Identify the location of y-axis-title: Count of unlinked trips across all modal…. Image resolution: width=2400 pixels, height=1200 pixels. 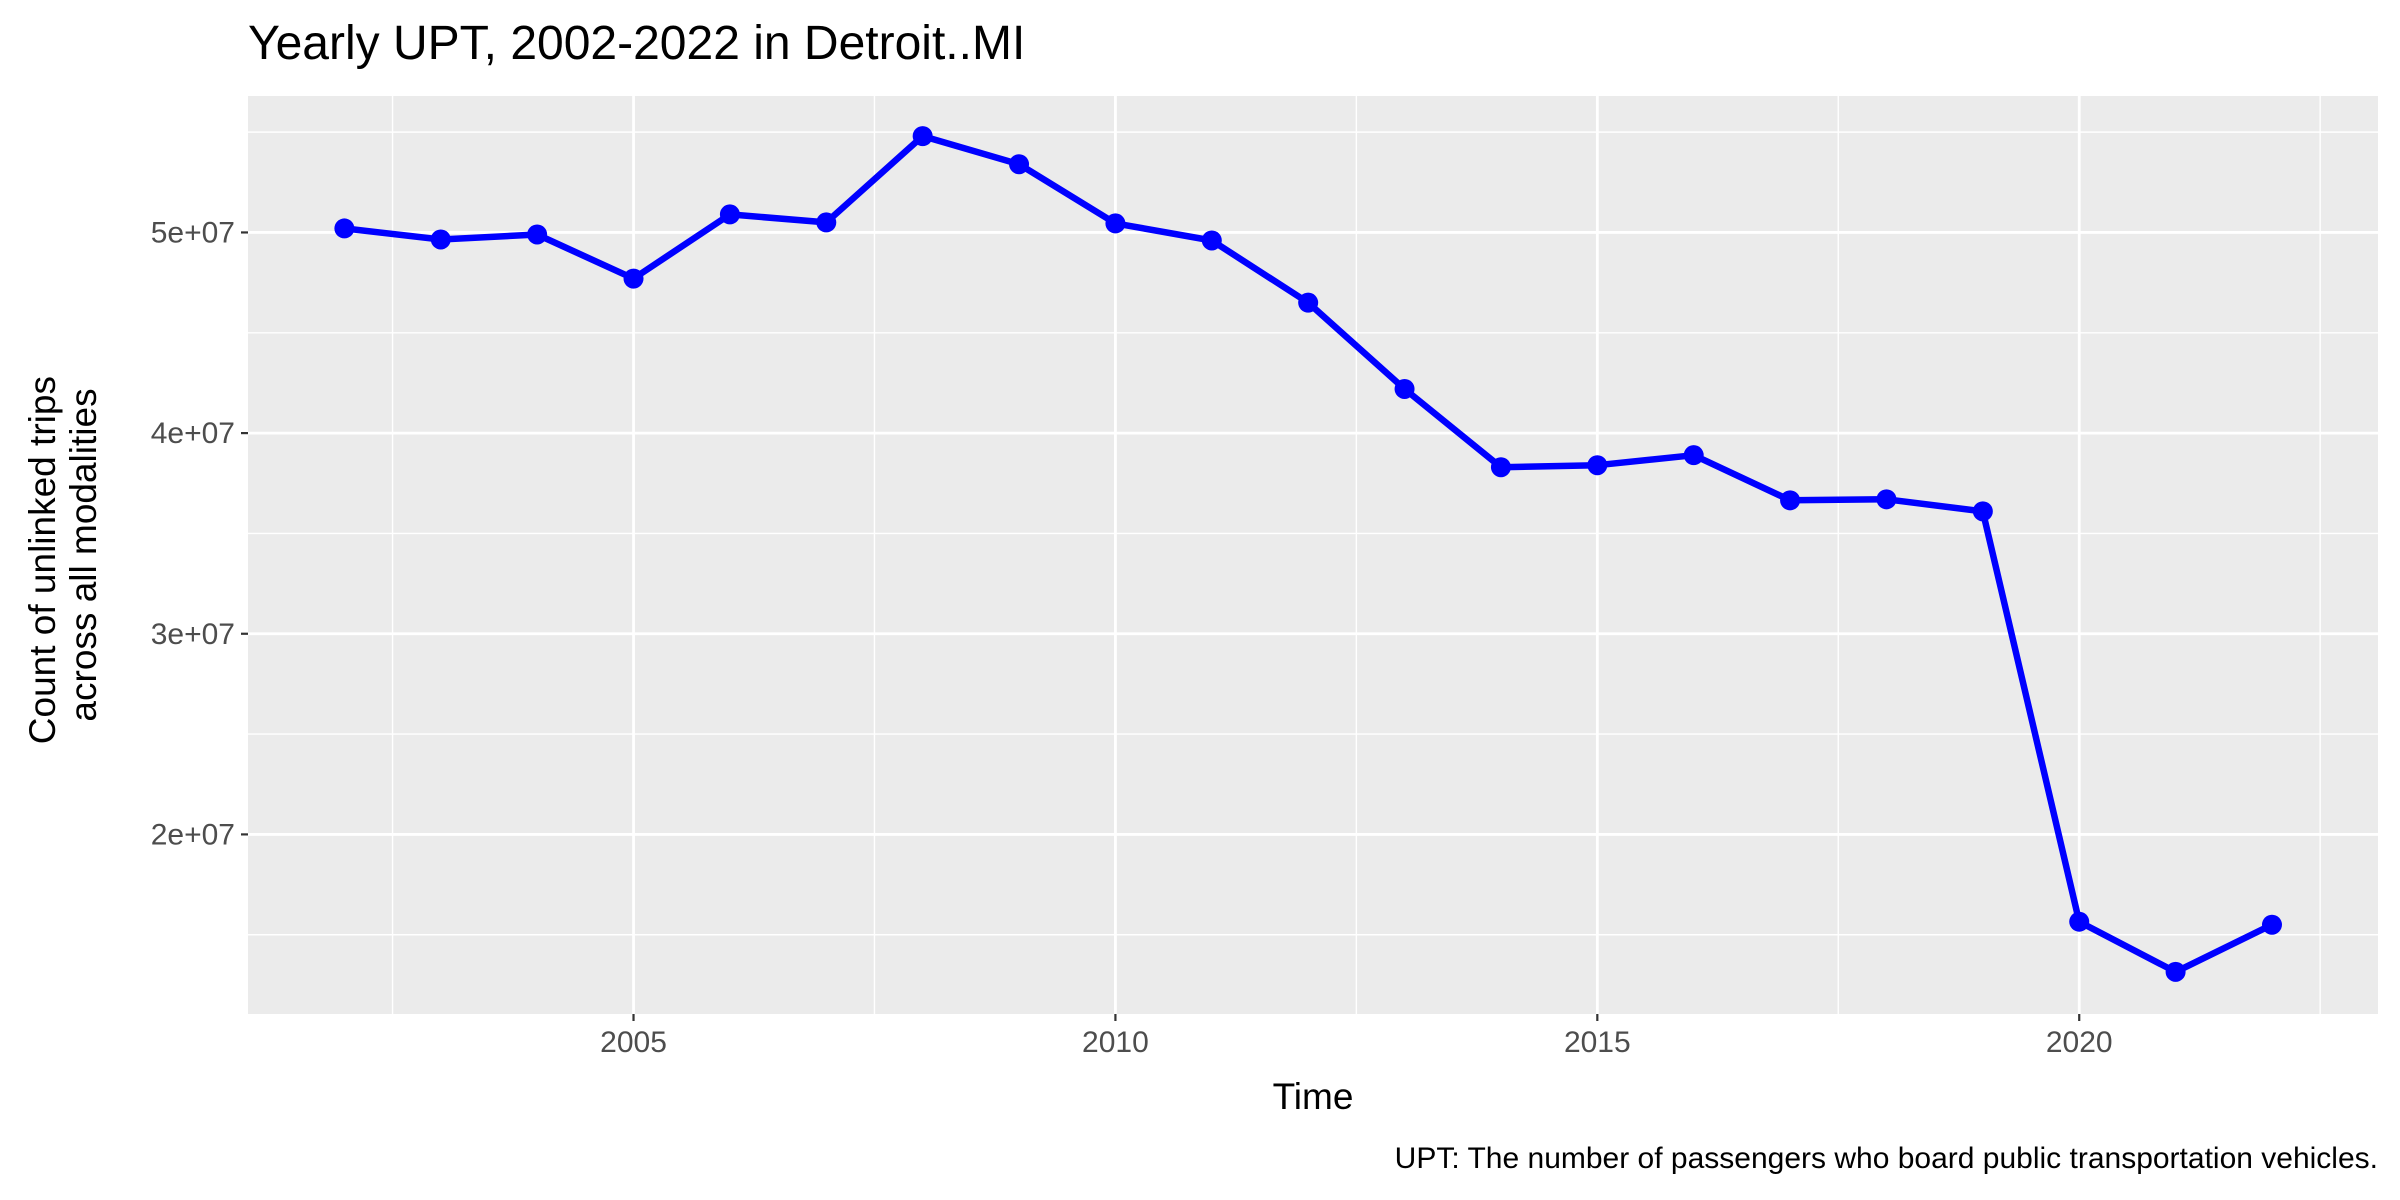
(63, 555).